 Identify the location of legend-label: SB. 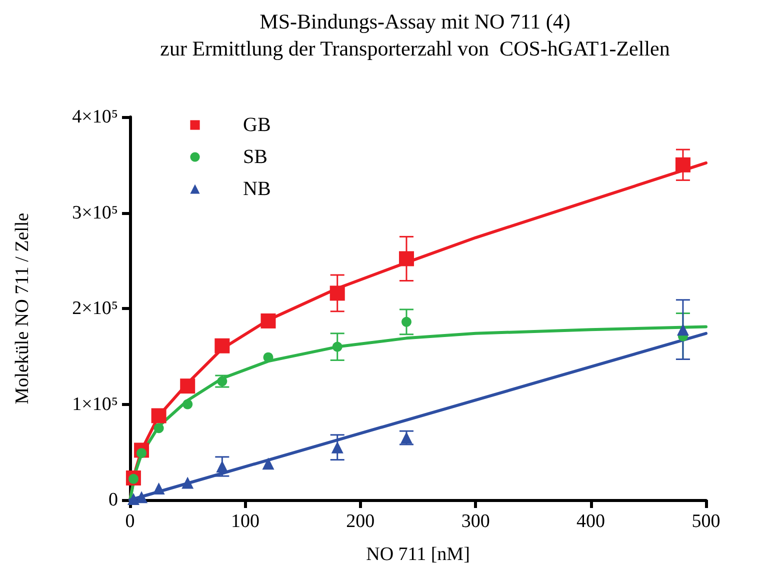
(255, 157).